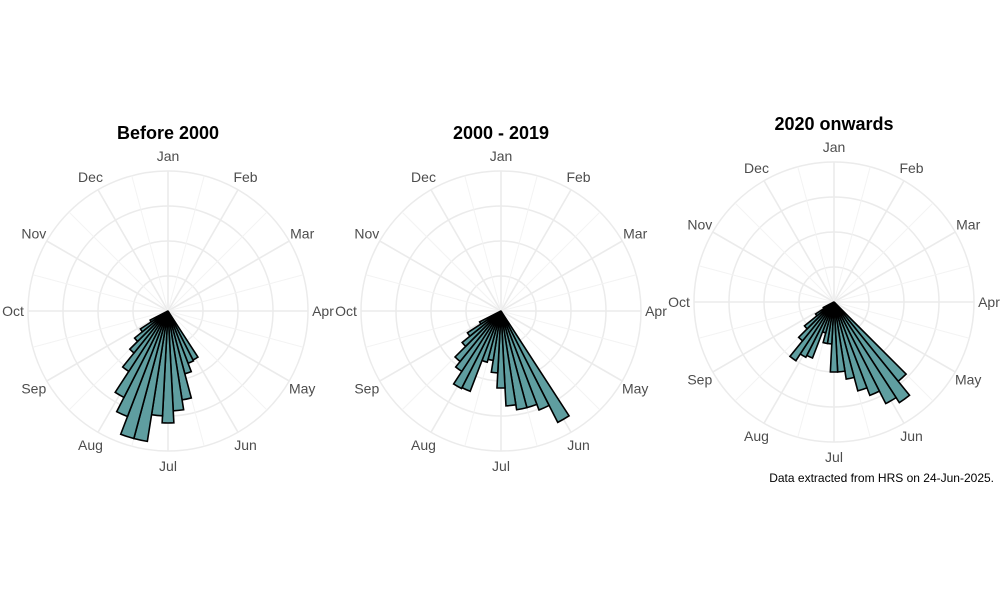  Describe the element at coordinates (168, 133) in the screenshot. I see `chart-title: Before 2000` at that location.